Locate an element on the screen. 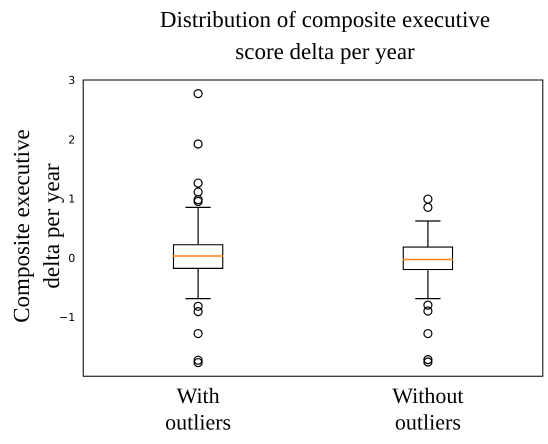 The width and height of the screenshot is (548, 444). y-tick-label: 1 is located at coordinates (72, 199).